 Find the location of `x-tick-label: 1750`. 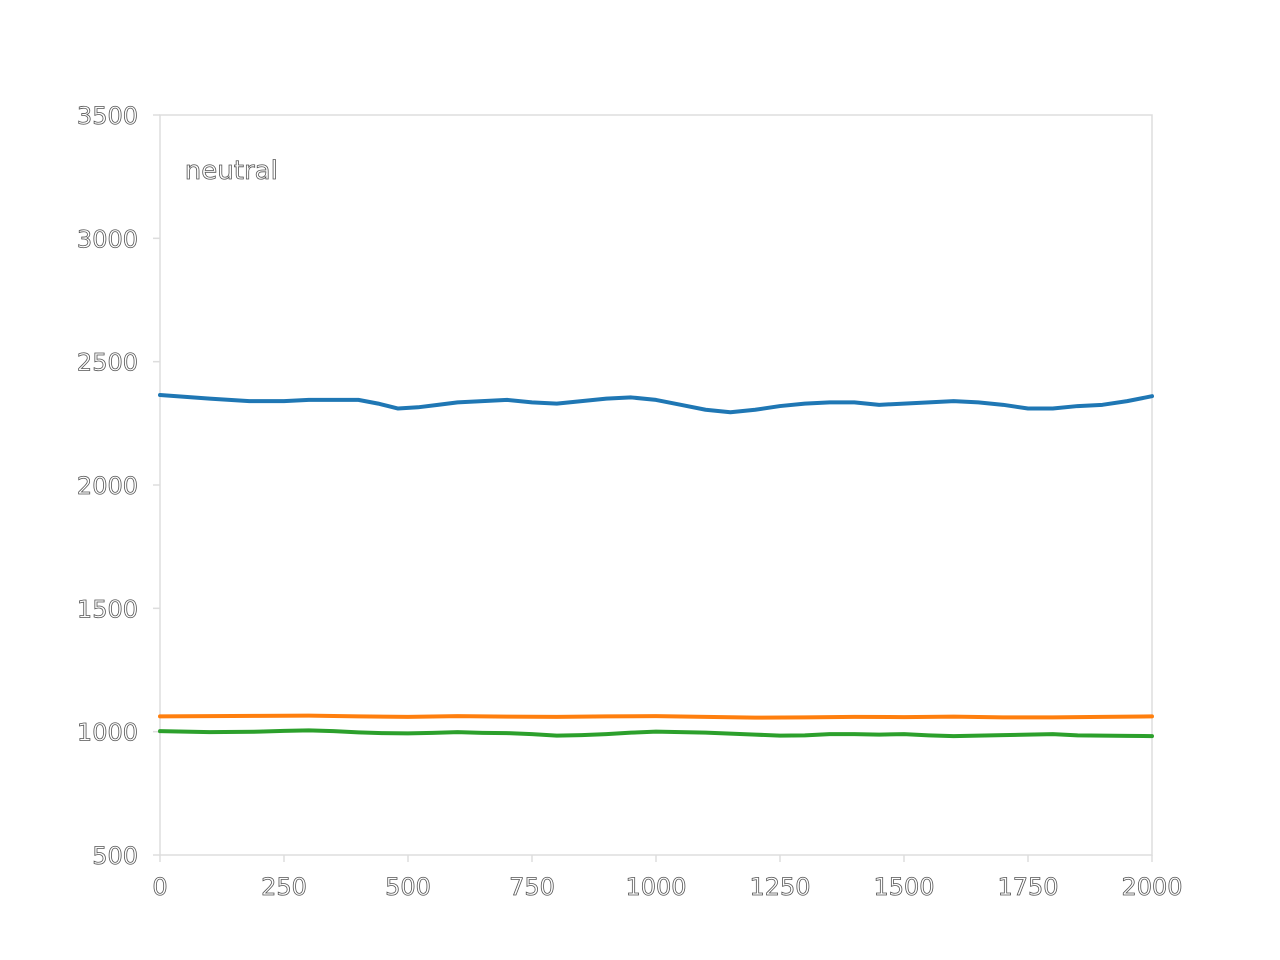

x-tick-label: 1750 is located at coordinates (1027, 887).